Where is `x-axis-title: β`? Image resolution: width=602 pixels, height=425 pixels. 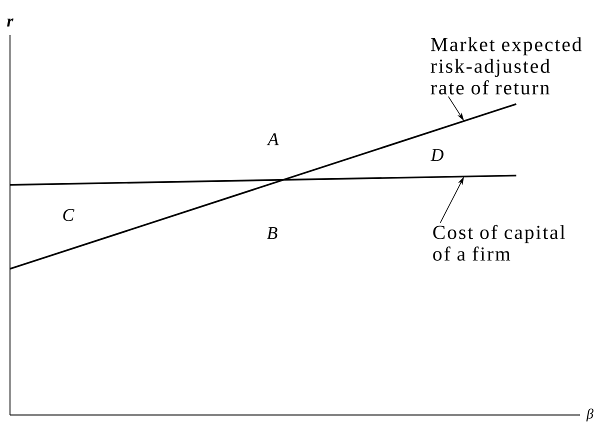
x-axis-title: β is located at coordinates (590, 415).